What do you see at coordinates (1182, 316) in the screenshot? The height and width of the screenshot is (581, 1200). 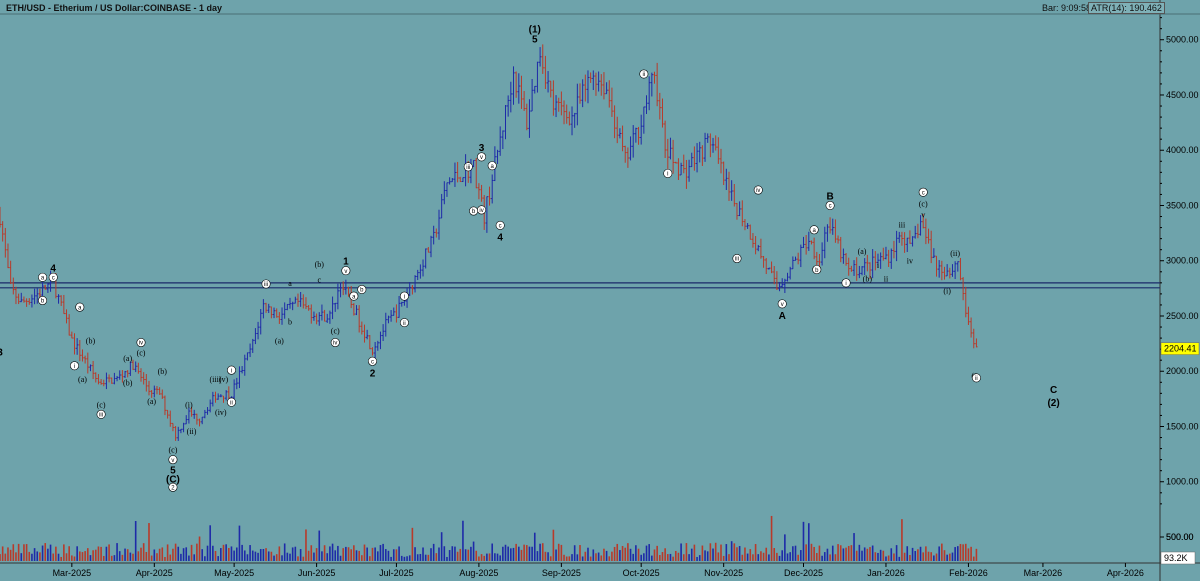 I see `y-tick-label: 2500.00` at bounding box center [1182, 316].